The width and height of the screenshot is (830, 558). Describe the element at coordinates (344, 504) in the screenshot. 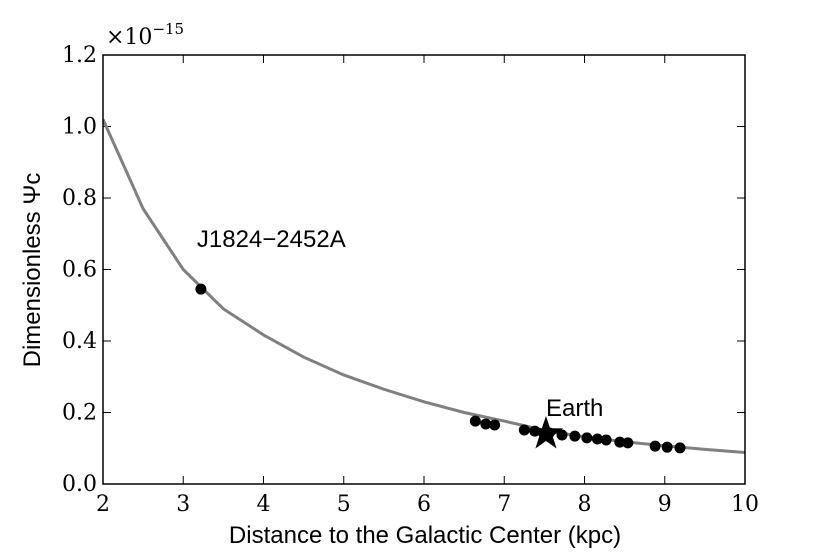

I see `x-tick-label: 5` at that location.